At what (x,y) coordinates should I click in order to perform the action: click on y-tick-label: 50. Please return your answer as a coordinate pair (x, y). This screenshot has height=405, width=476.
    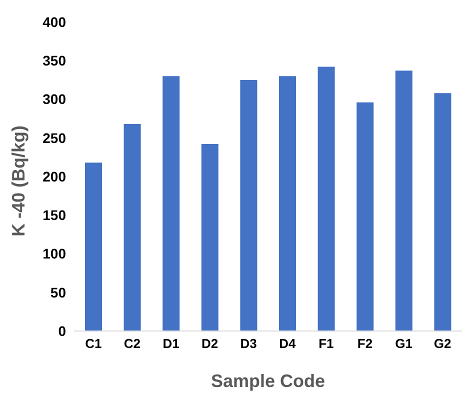
    Looking at the image, I should click on (58, 292).